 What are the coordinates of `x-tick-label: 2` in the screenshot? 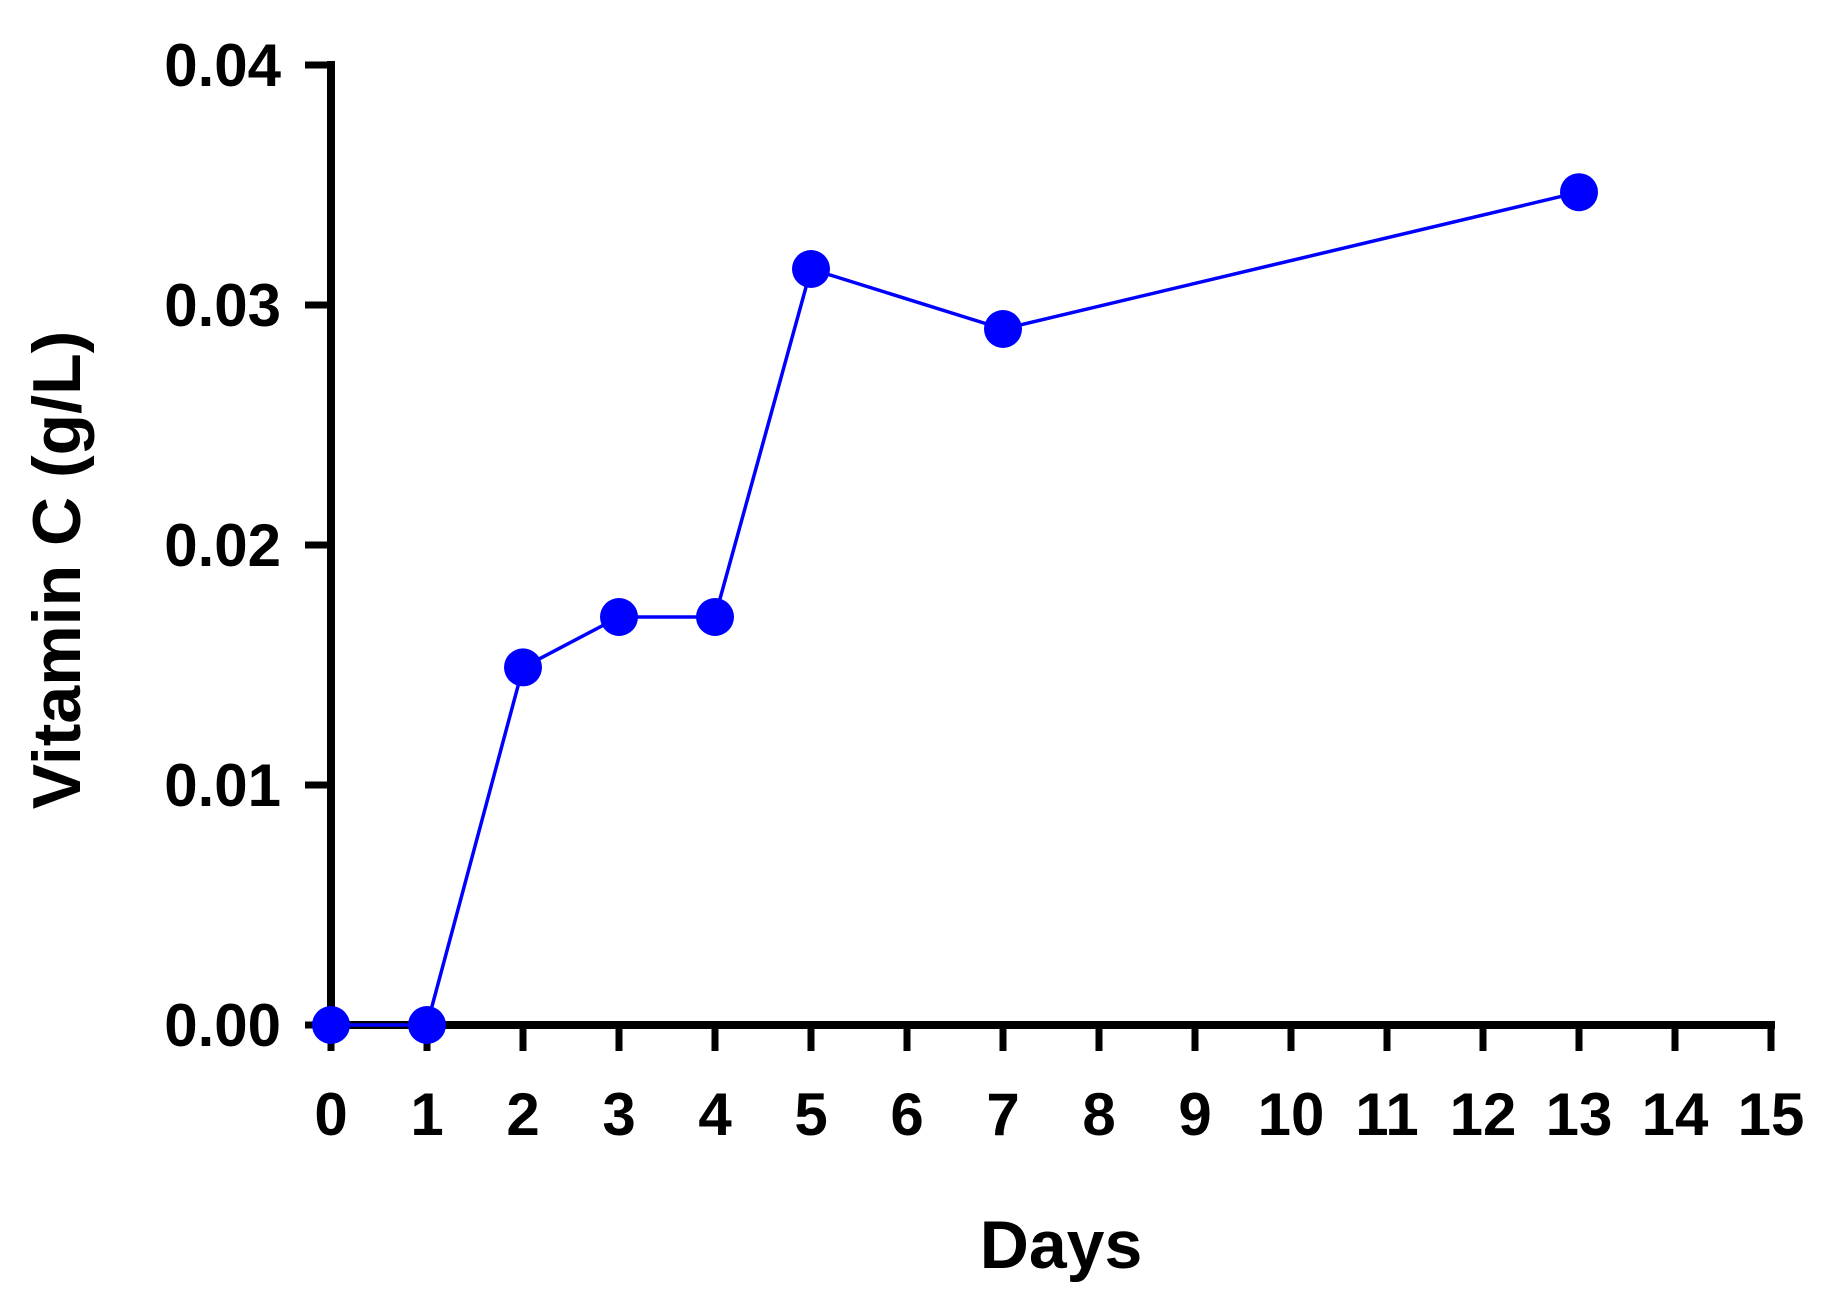 It's located at (522, 1114).